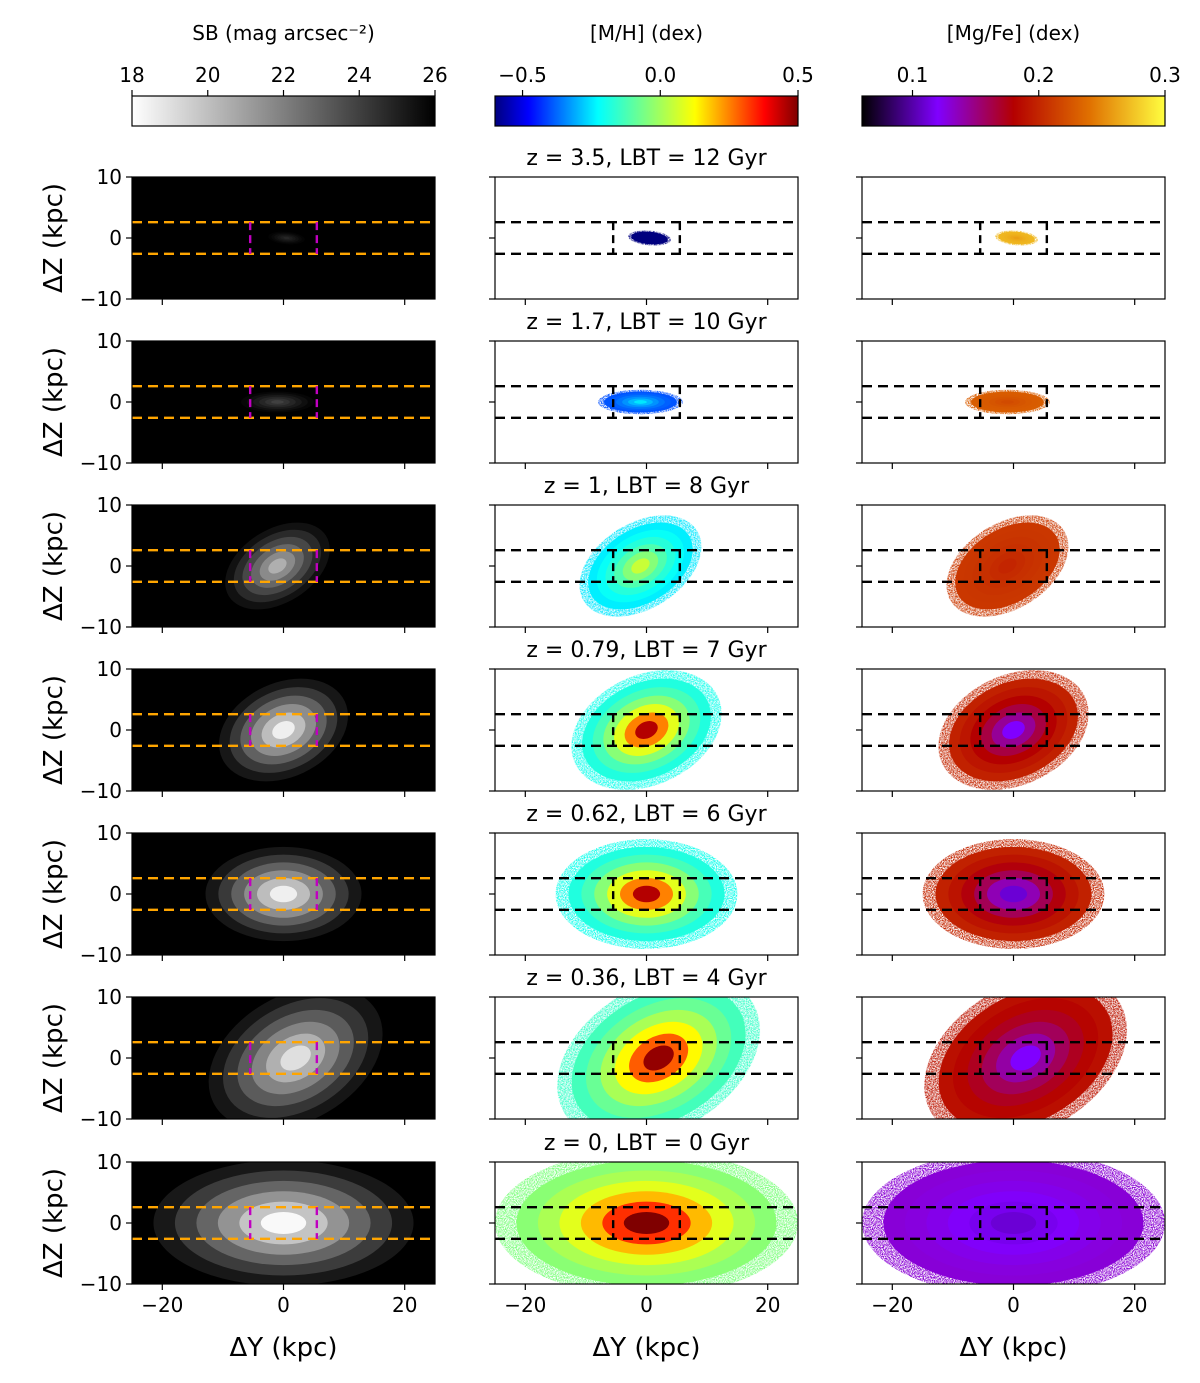 This screenshot has height=1383, width=1200. What do you see at coordinates (913, 75) in the screenshot?
I see `colorbar-tick-label: 0.1` at bounding box center [913, 75].